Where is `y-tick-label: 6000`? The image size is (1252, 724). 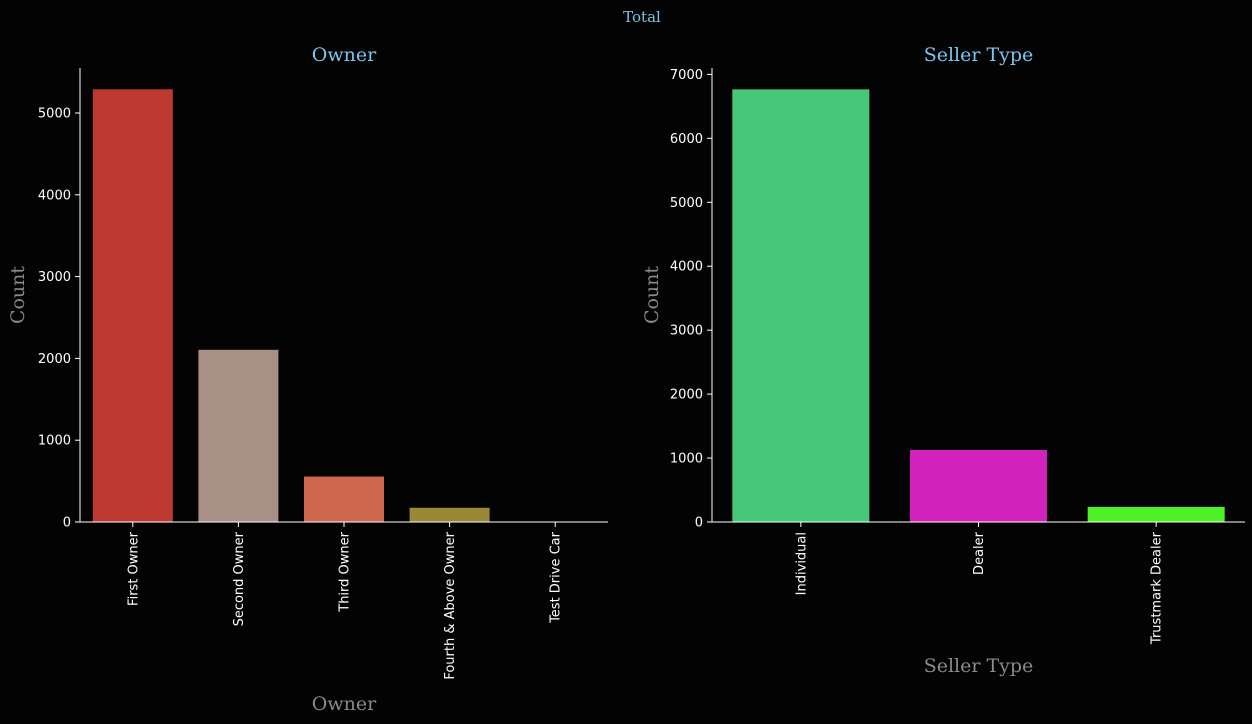 y-tick-label: 6000 is located at coordinates (686, 139).